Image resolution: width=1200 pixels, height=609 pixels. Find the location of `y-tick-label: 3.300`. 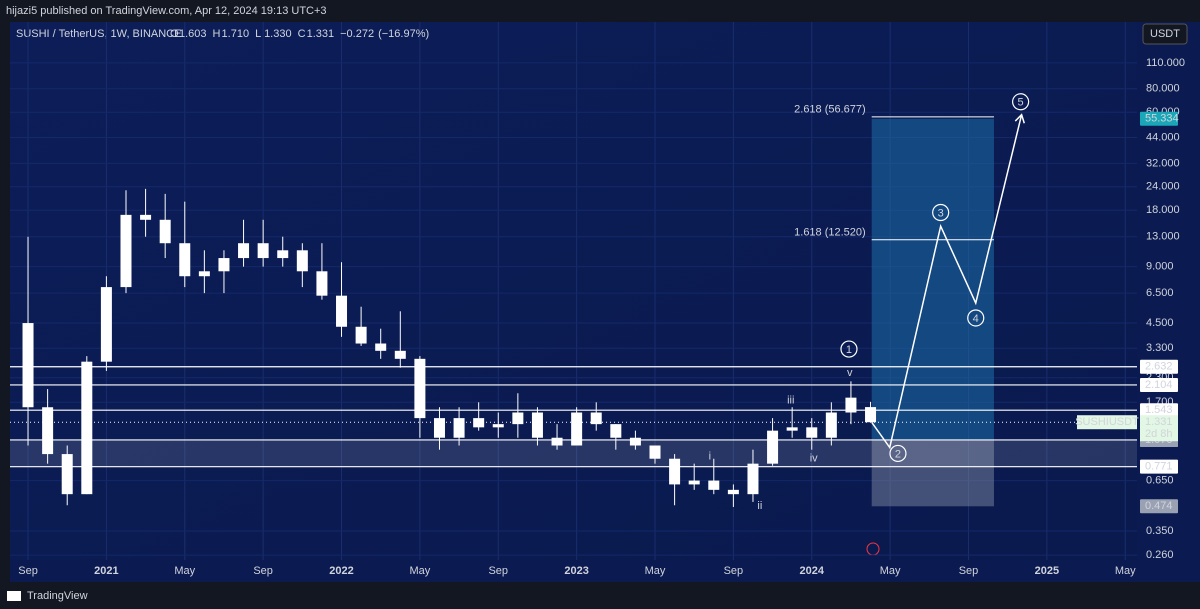

y-tick-label: 3.300 is located at coordinates (1160, 348).